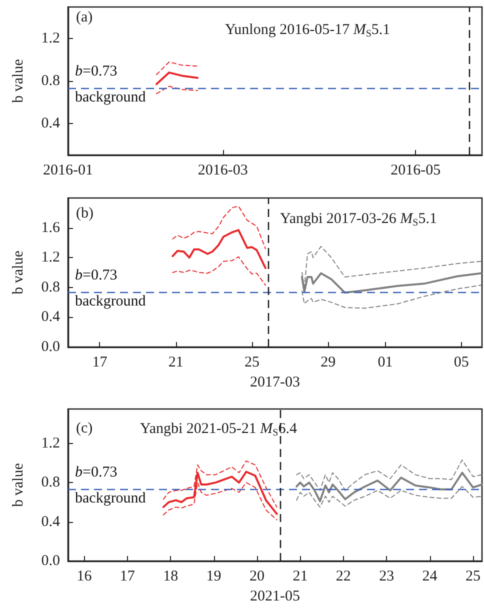  I want to click on annotation: (c), so click(84, 428).